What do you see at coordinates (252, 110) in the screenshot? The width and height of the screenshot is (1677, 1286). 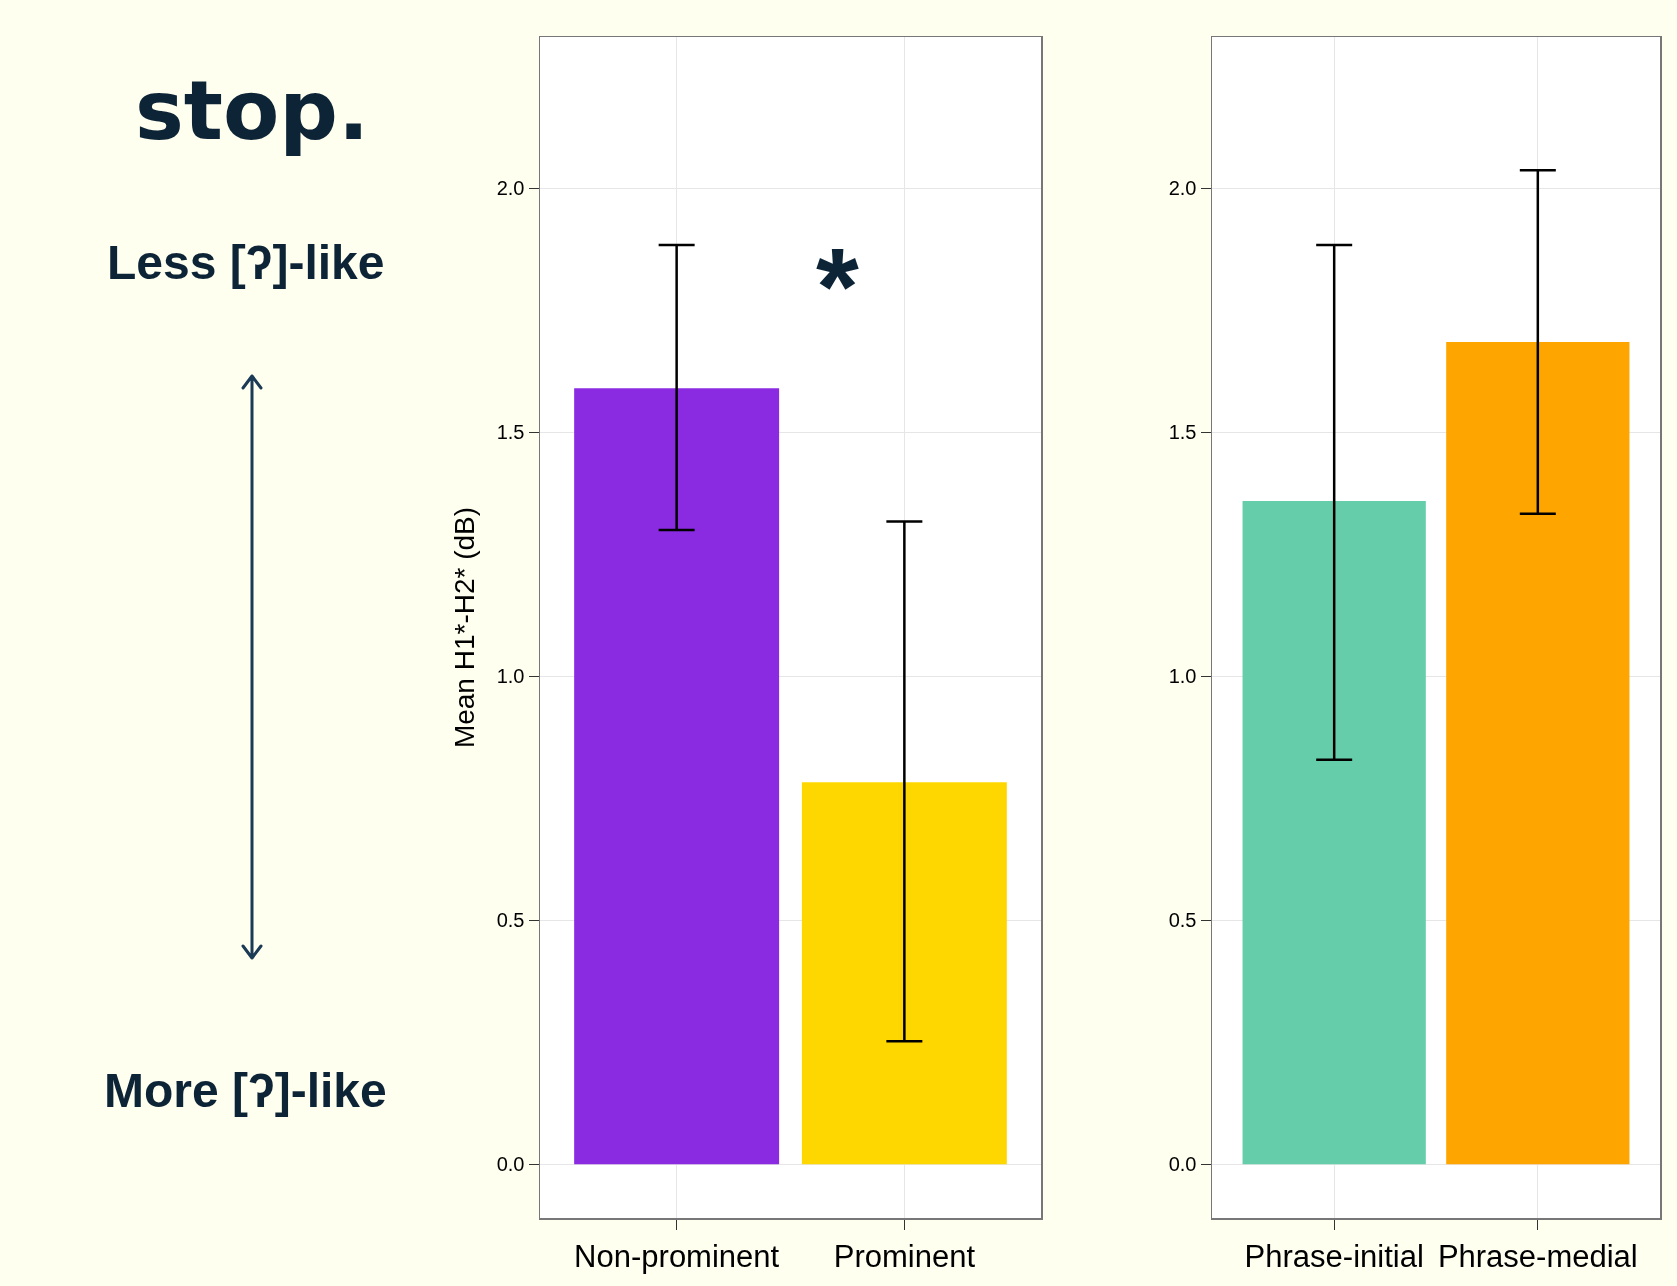 I see `chart-title: stop.` at bounding box center [252, 110].